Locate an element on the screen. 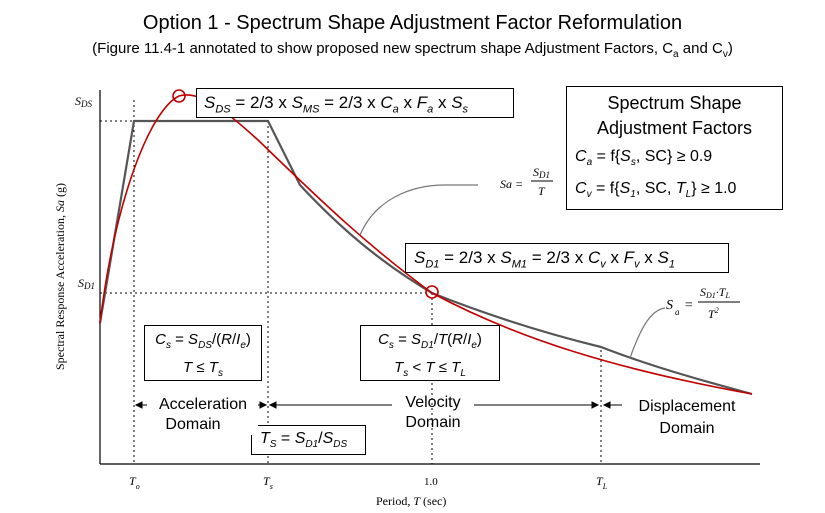  cs-acceleration-eq: Cs = SDS/(R/Ie) is located at coordinates (203, 341).